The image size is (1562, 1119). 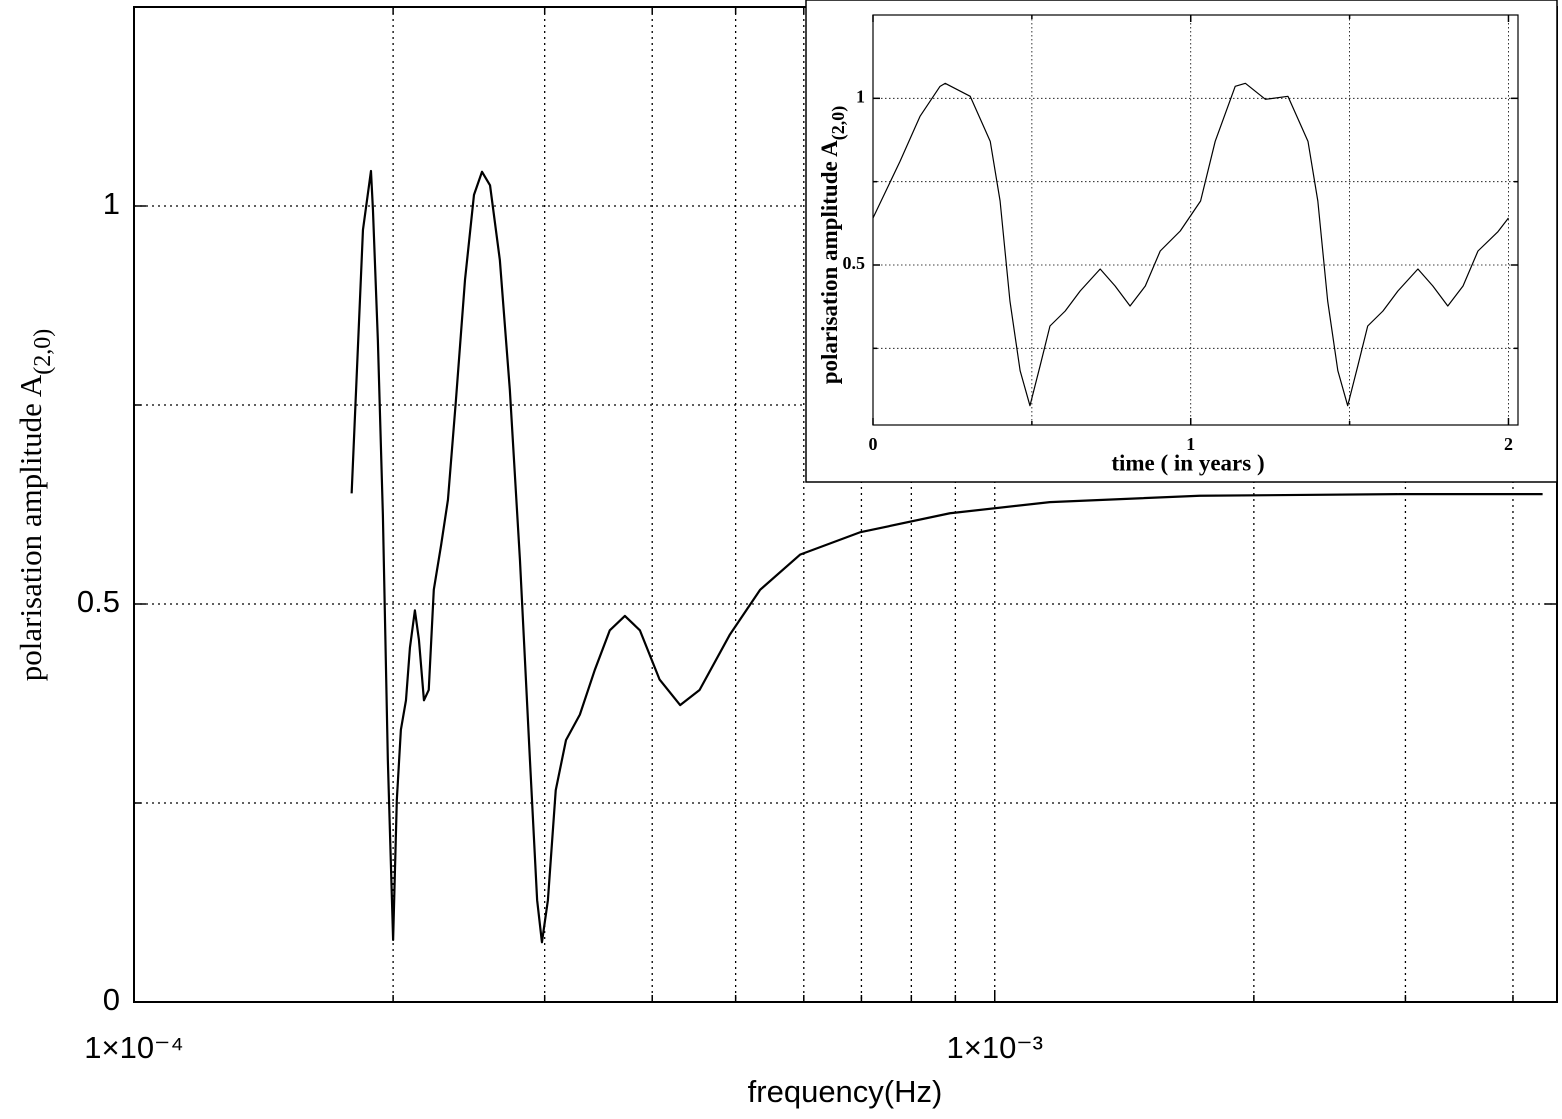 I want to click on x-tick-label: 2, so click(x=1508, y=444).